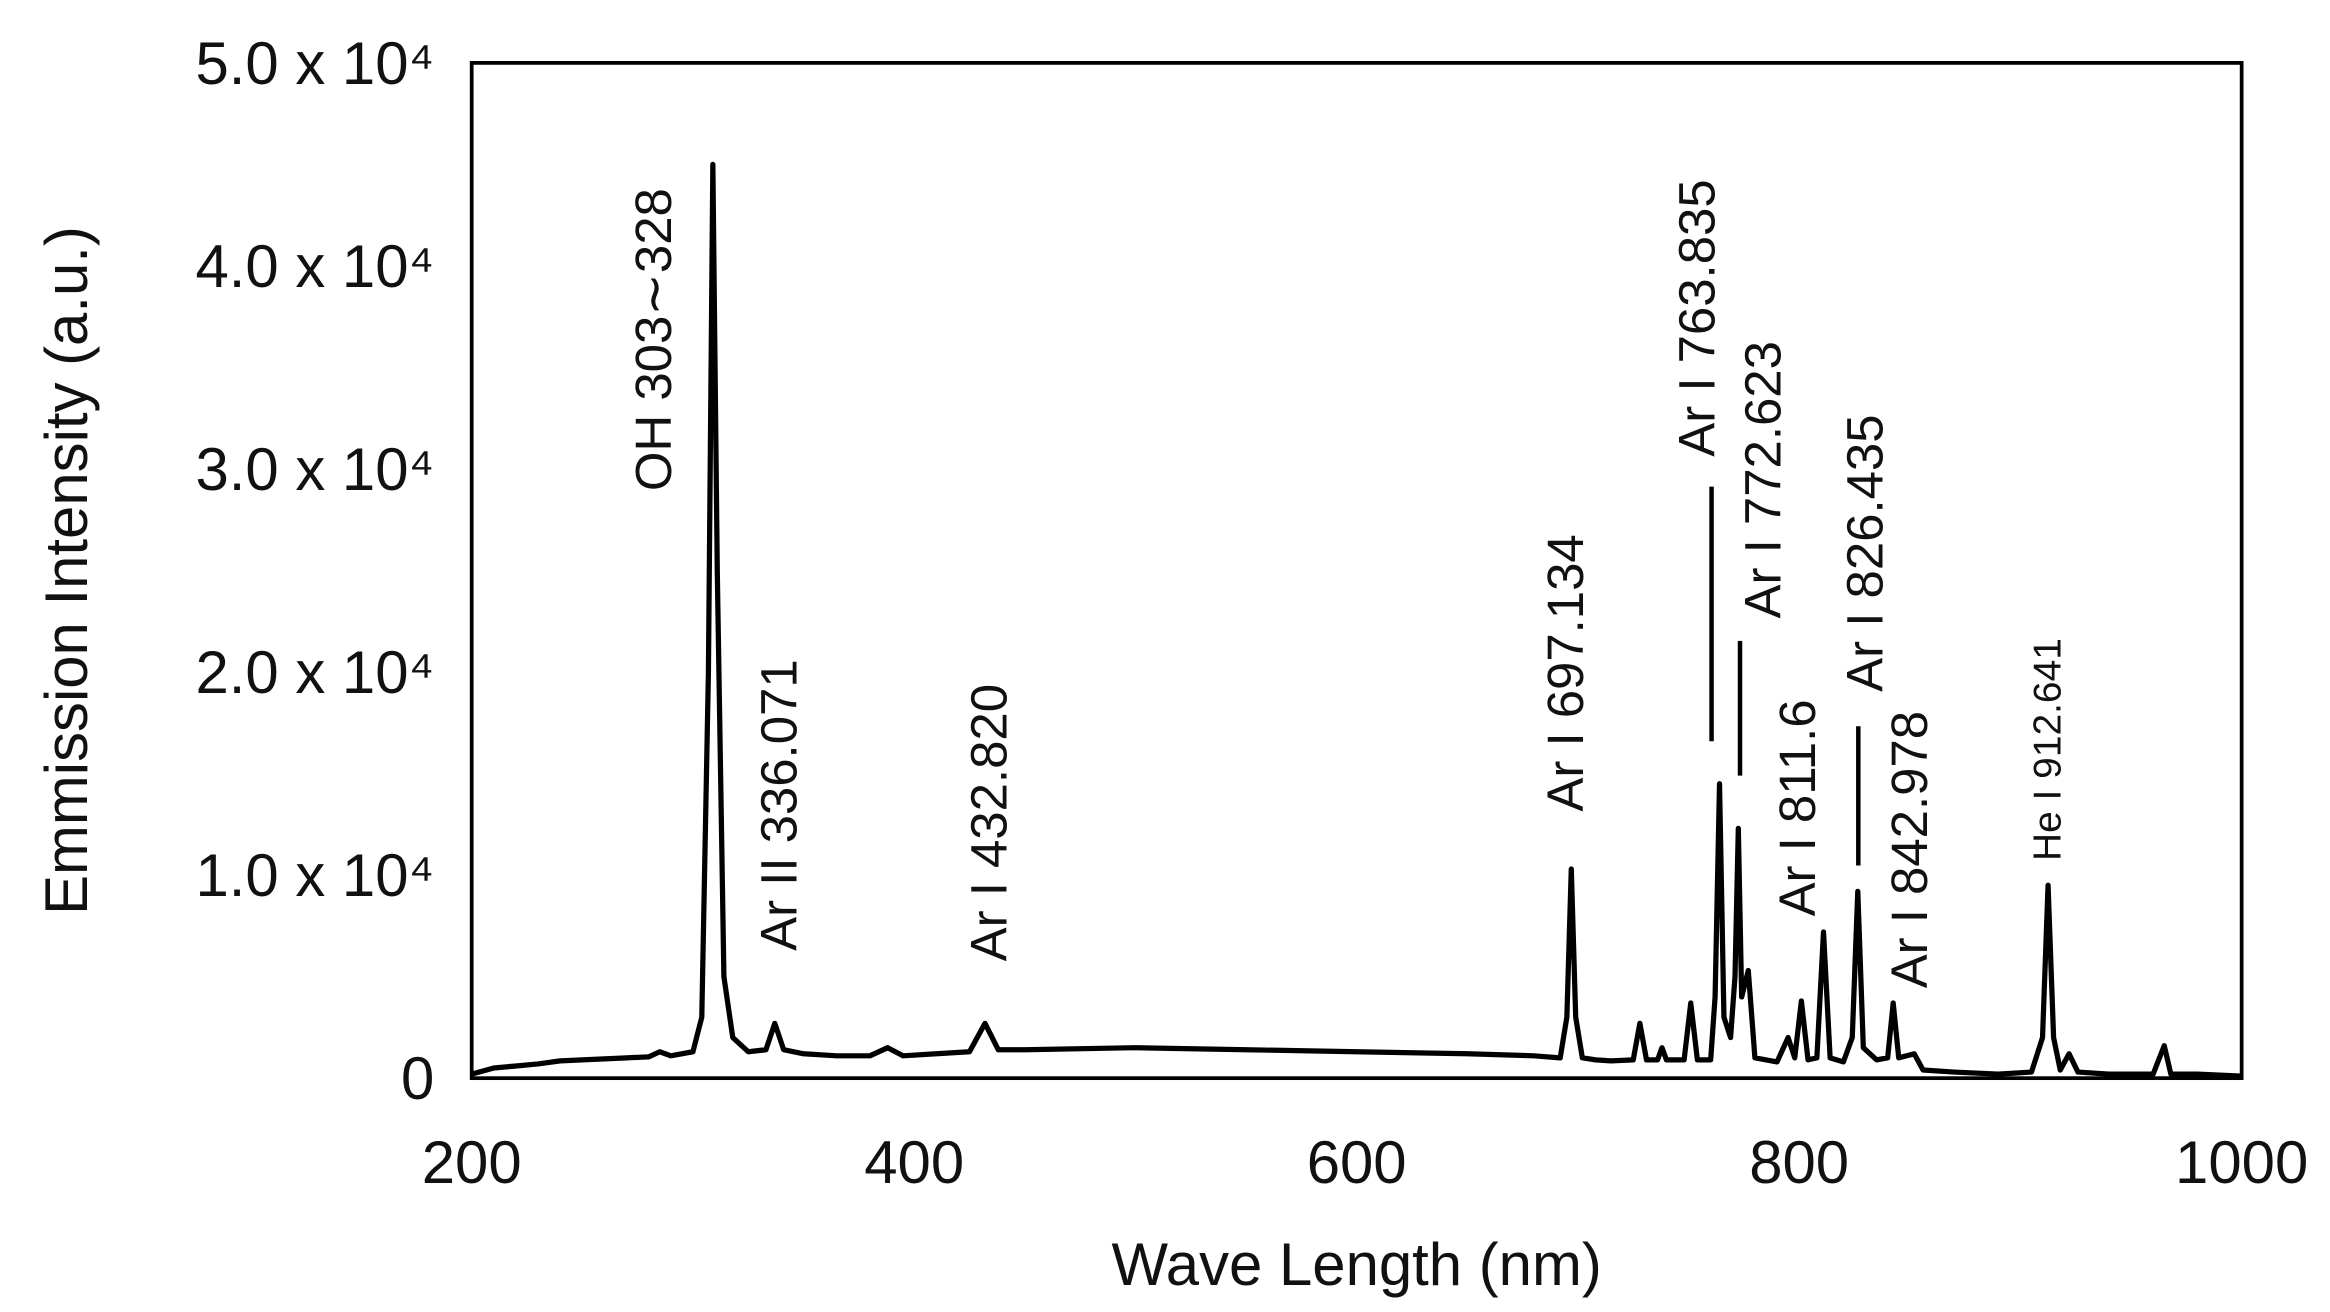 This screenshot has height=1312, width=2330. Describe the element at coordinates (1797, 807) in the screenshot. I see `peak-annotation: Ar I 811.6` at that location.